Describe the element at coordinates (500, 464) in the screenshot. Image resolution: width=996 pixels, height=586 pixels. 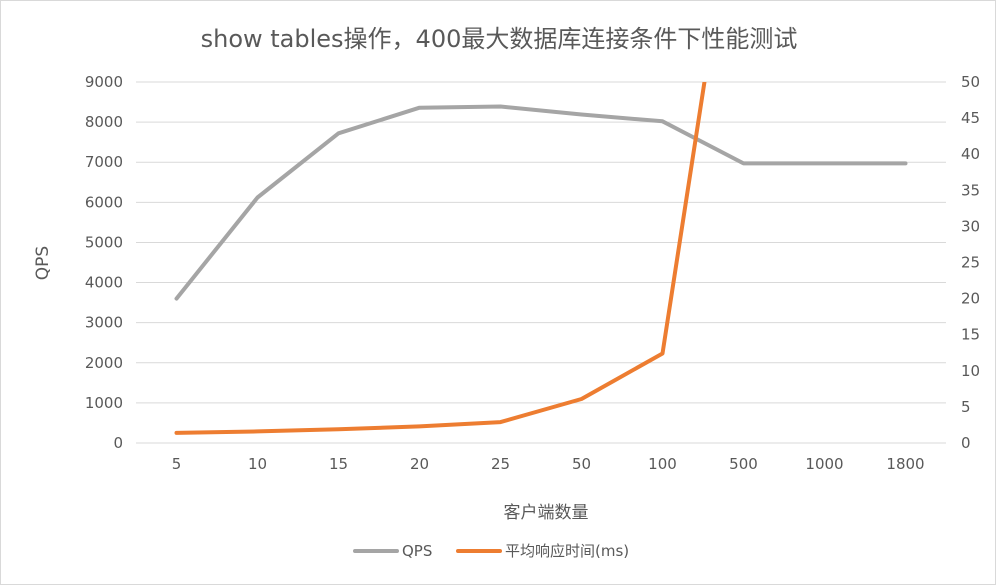
I see `x-tick-label: 25` at that location.